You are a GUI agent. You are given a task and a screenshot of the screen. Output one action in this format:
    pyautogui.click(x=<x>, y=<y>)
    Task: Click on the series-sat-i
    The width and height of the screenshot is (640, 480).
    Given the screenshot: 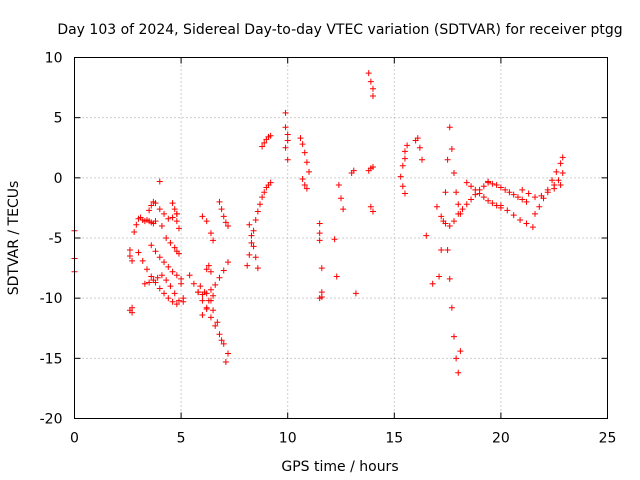 What is the action you would take?
    pyautogui.click(x=178, y=252)
    